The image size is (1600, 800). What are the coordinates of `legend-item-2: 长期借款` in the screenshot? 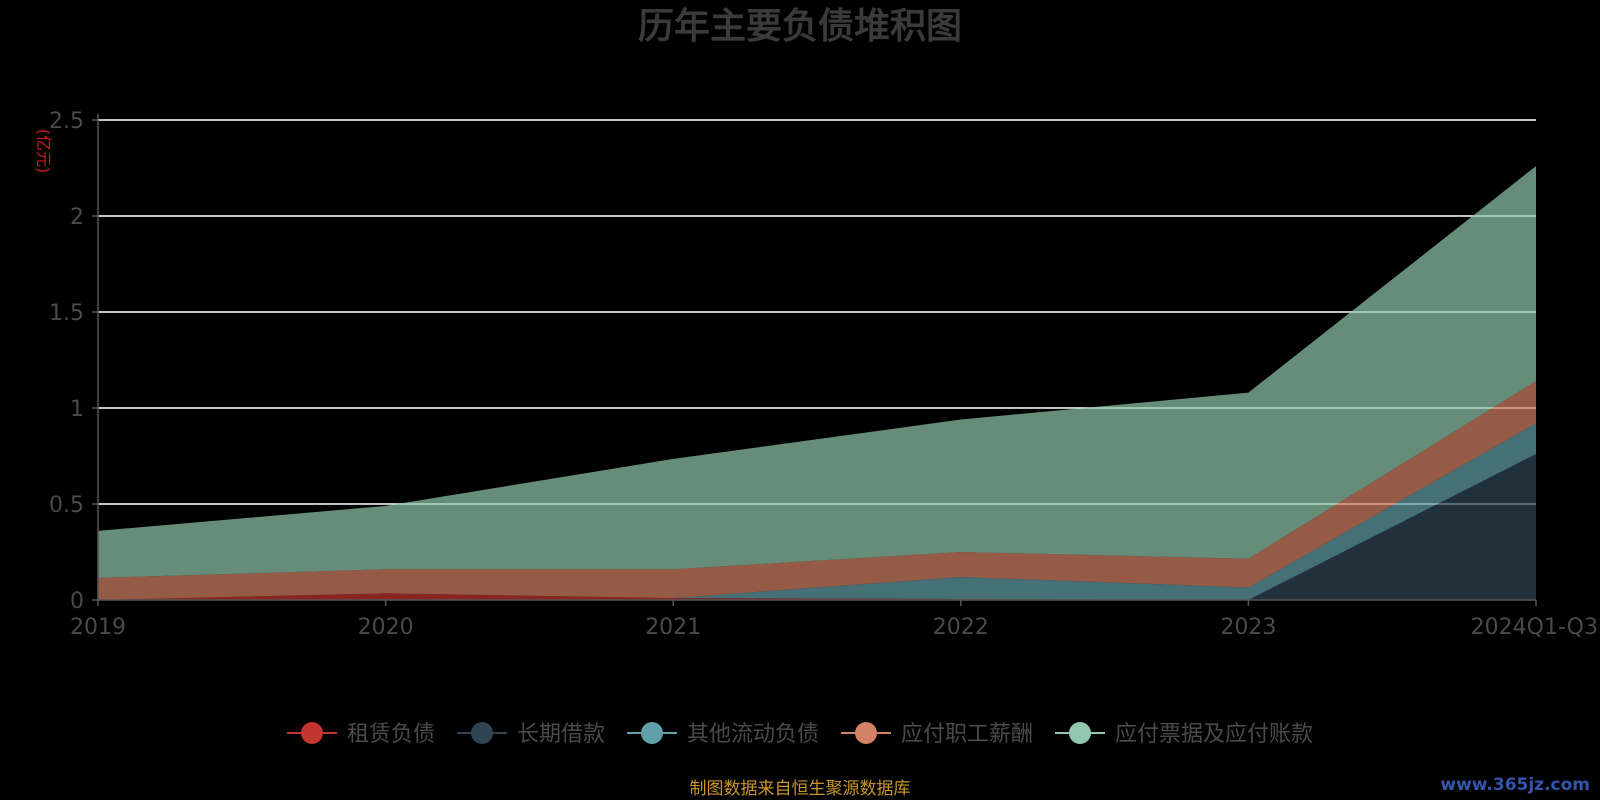 It's located at (530, 734).